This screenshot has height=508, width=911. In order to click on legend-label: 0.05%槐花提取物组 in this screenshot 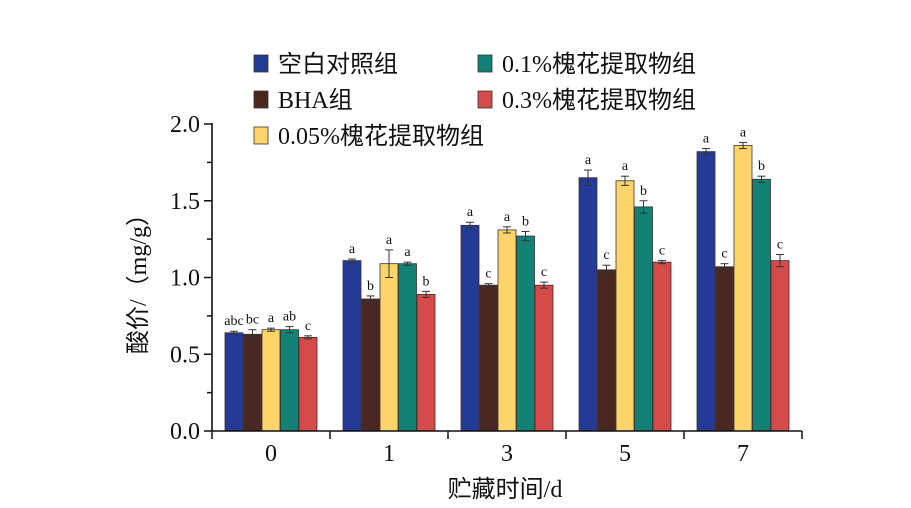, I will do `click(381, 136)`.